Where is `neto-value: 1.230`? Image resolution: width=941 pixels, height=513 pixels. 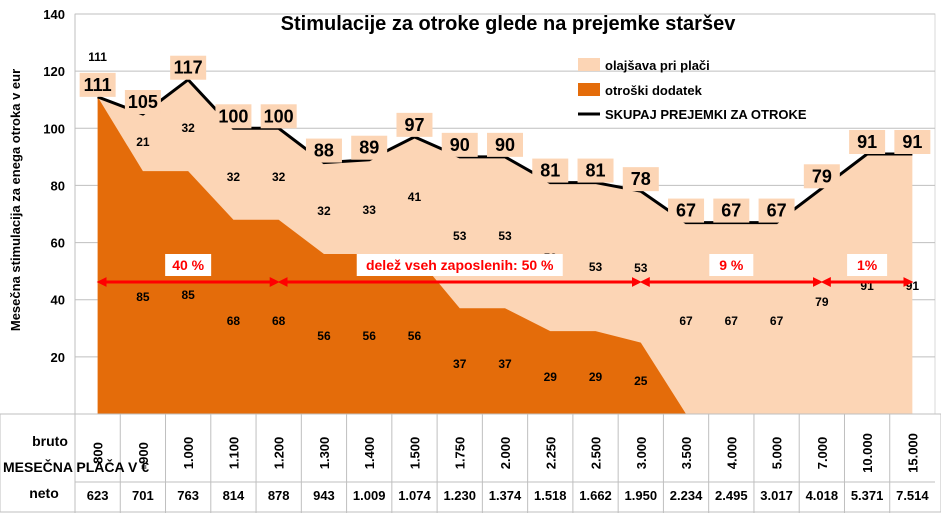
neto-value: 1.230 is located at coordinates (459, 495).